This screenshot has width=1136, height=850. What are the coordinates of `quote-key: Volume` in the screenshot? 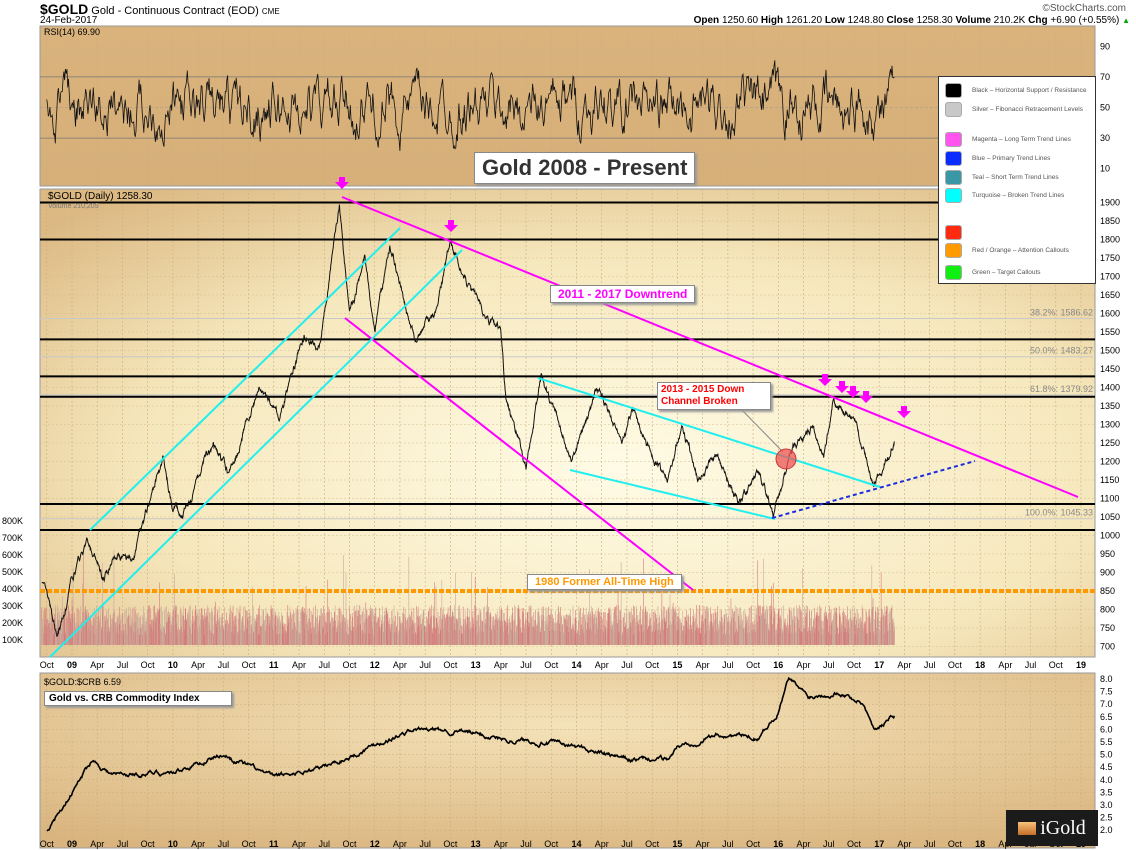 It's located at (974, 20).